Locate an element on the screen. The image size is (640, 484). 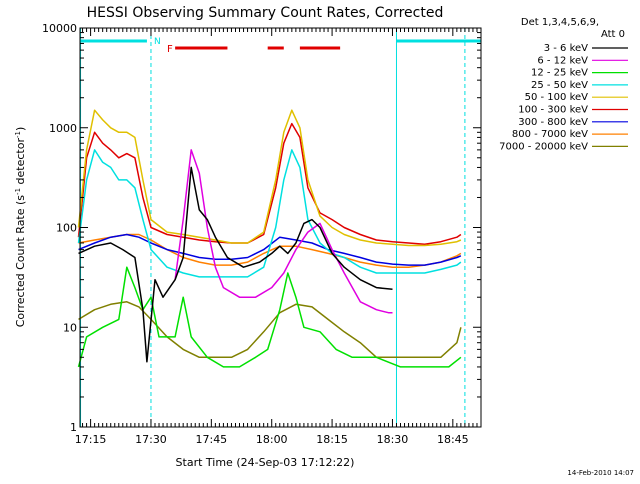
legend-header-line-2: Att 0 is located at coordinates (613, 34).